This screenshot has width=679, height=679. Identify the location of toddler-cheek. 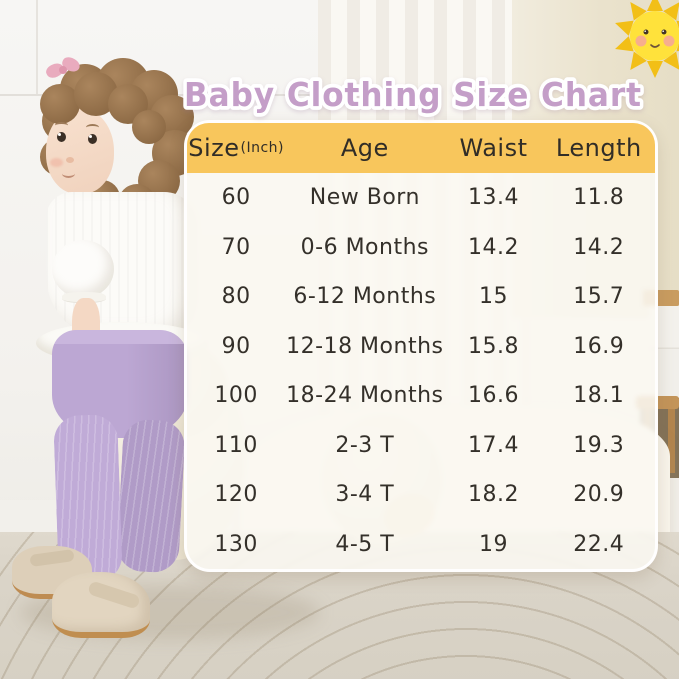
(56, 162).